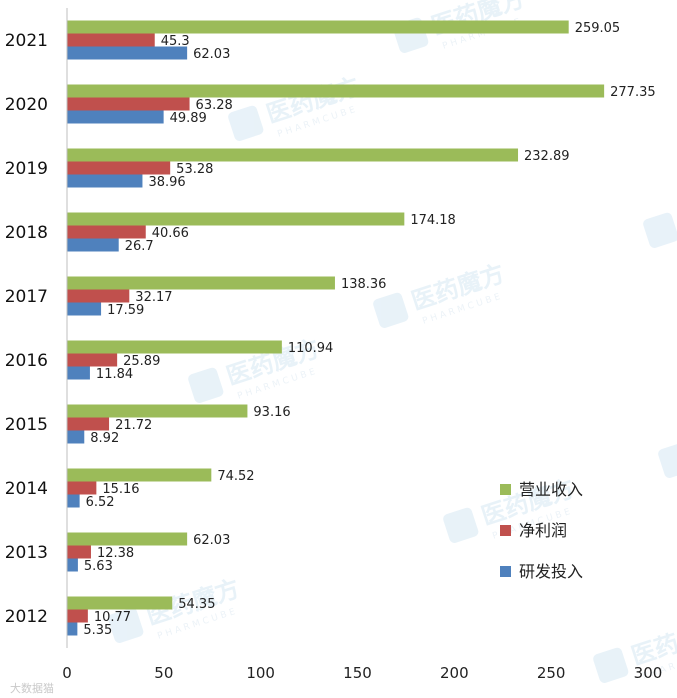 The image size is (677, 698). What do you see at coordinates (364, 284) in the screenshot?
I see `data-label: 138.36` at bounding box center [364, 284].